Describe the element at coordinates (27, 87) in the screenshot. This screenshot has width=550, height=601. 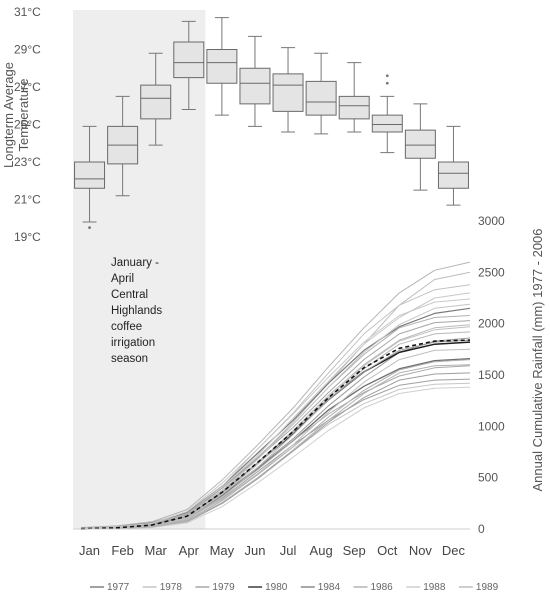
I see `temperature-tick-label: 27°C` at that location.